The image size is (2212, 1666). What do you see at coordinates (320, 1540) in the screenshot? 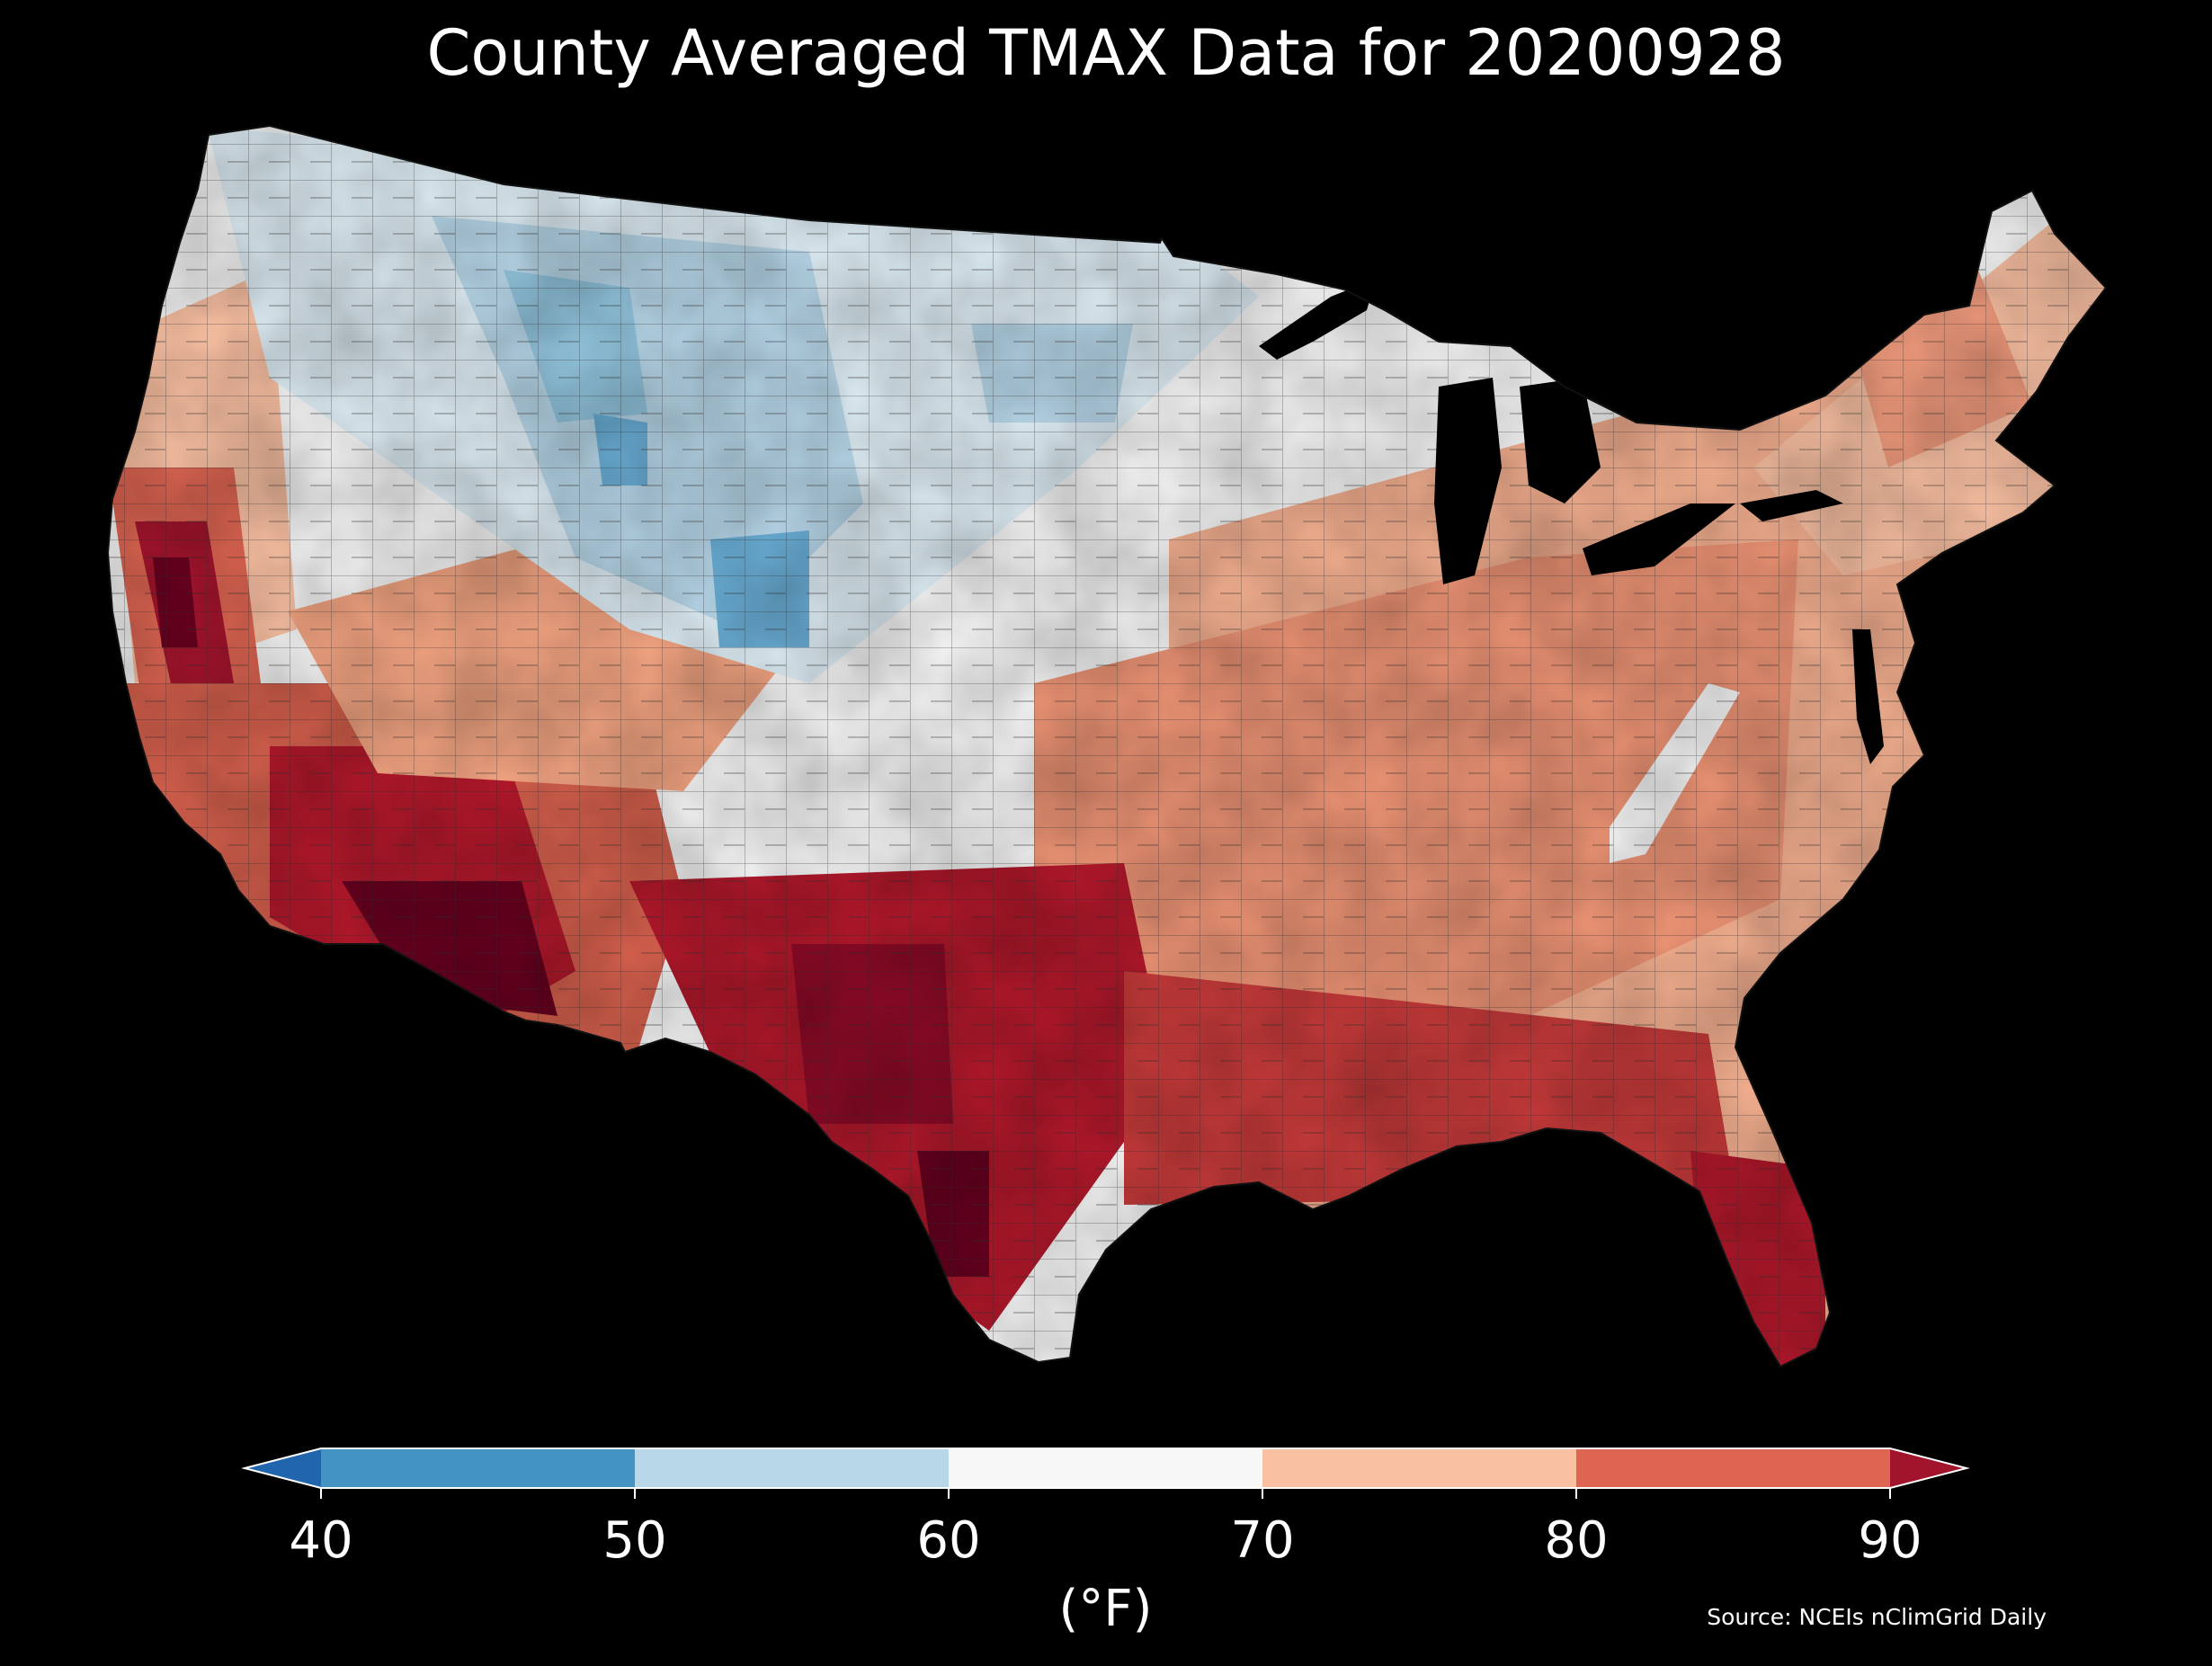
I see `colorbar-tick-label-40: 40` at bounding box center [320, 1540].